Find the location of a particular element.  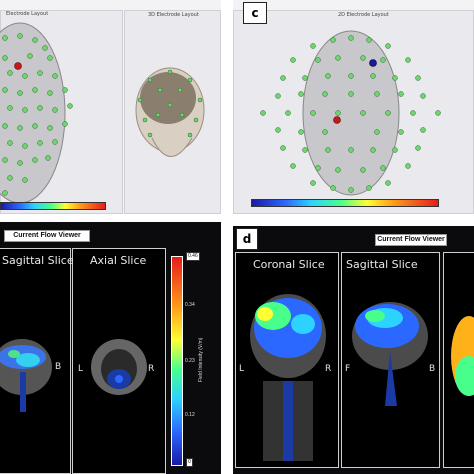

colorbar-axis-label: Field Intensity (V/m) is located at coordinates (201, 359).